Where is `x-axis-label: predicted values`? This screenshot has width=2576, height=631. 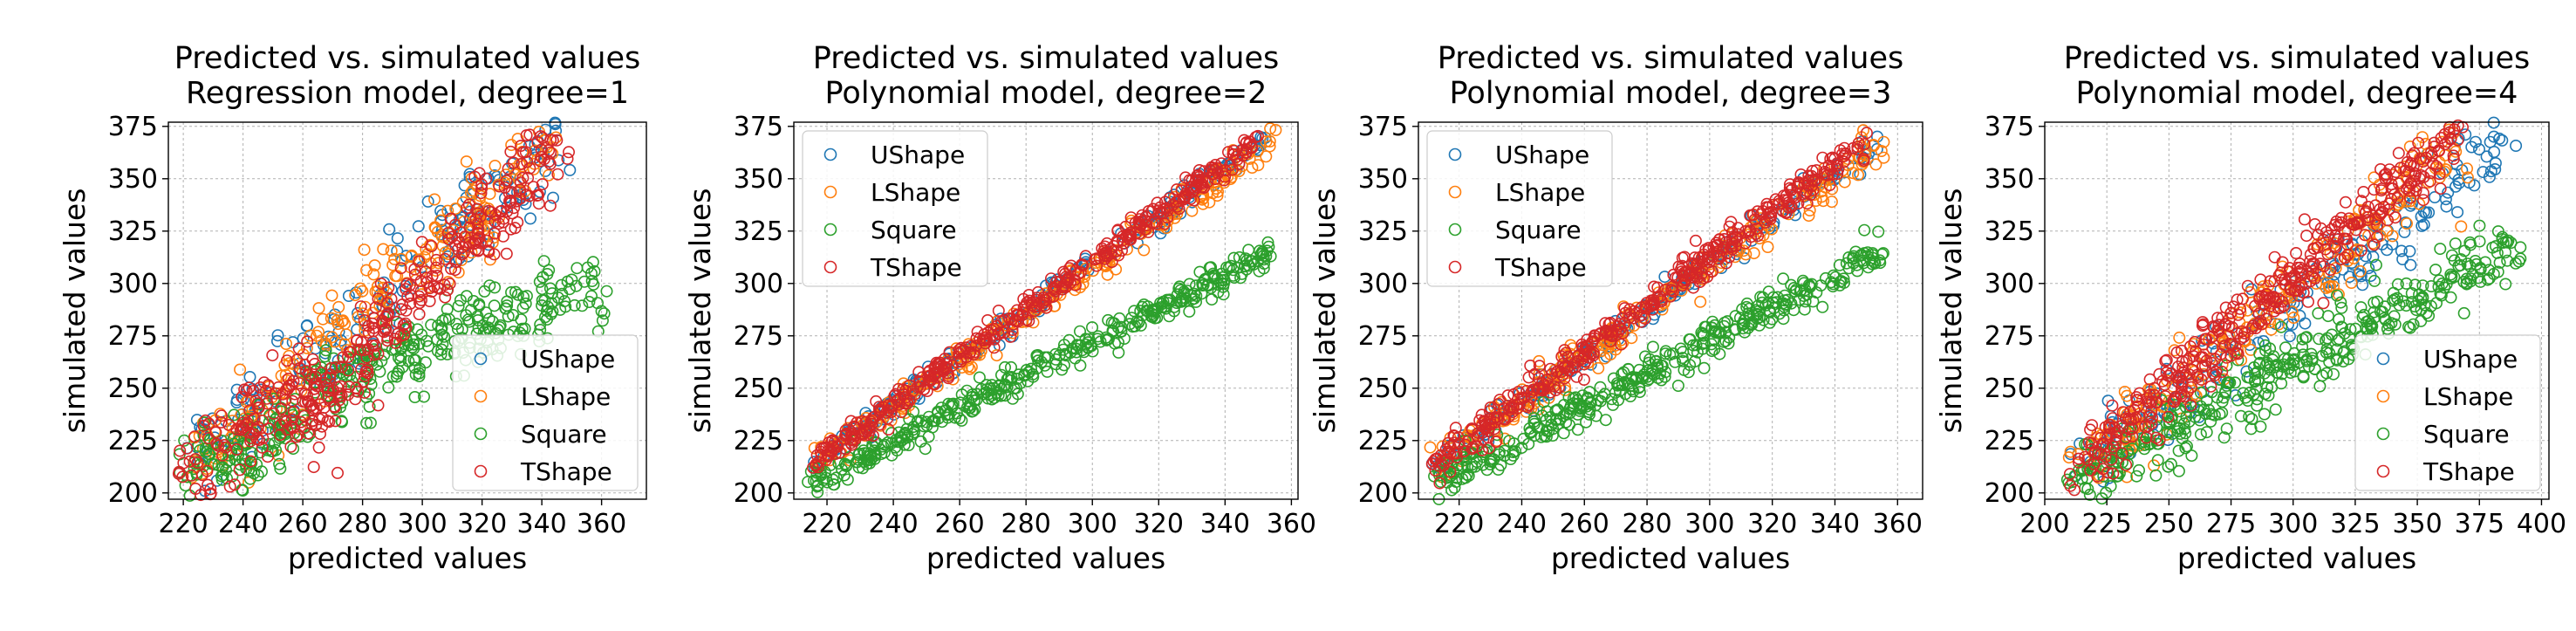 x-axis-label: predicted values is located at coordinates (1670, 558).